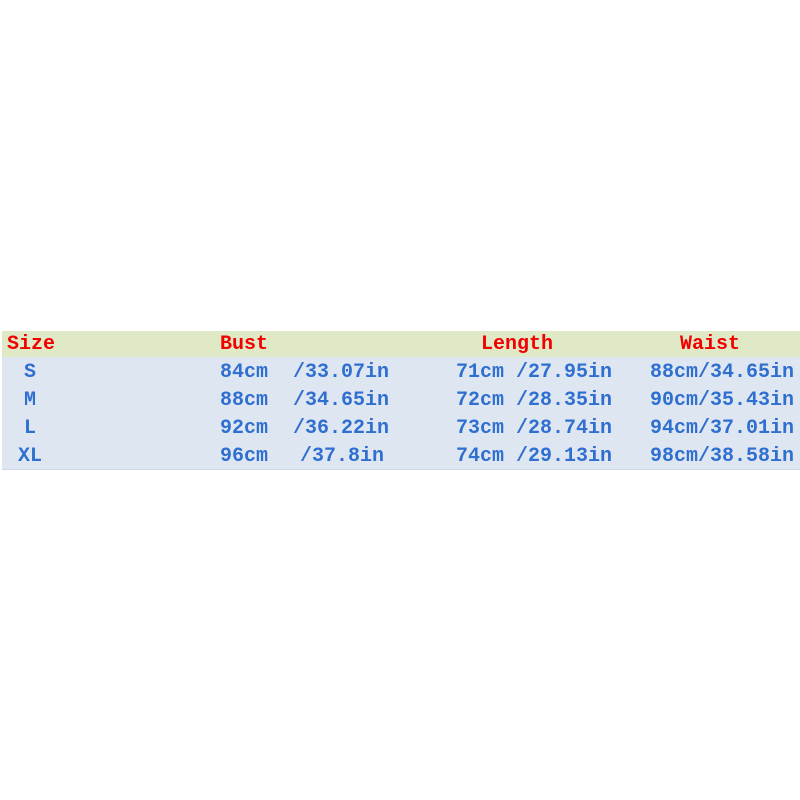  I want to click on table-body, so click(401, 413).